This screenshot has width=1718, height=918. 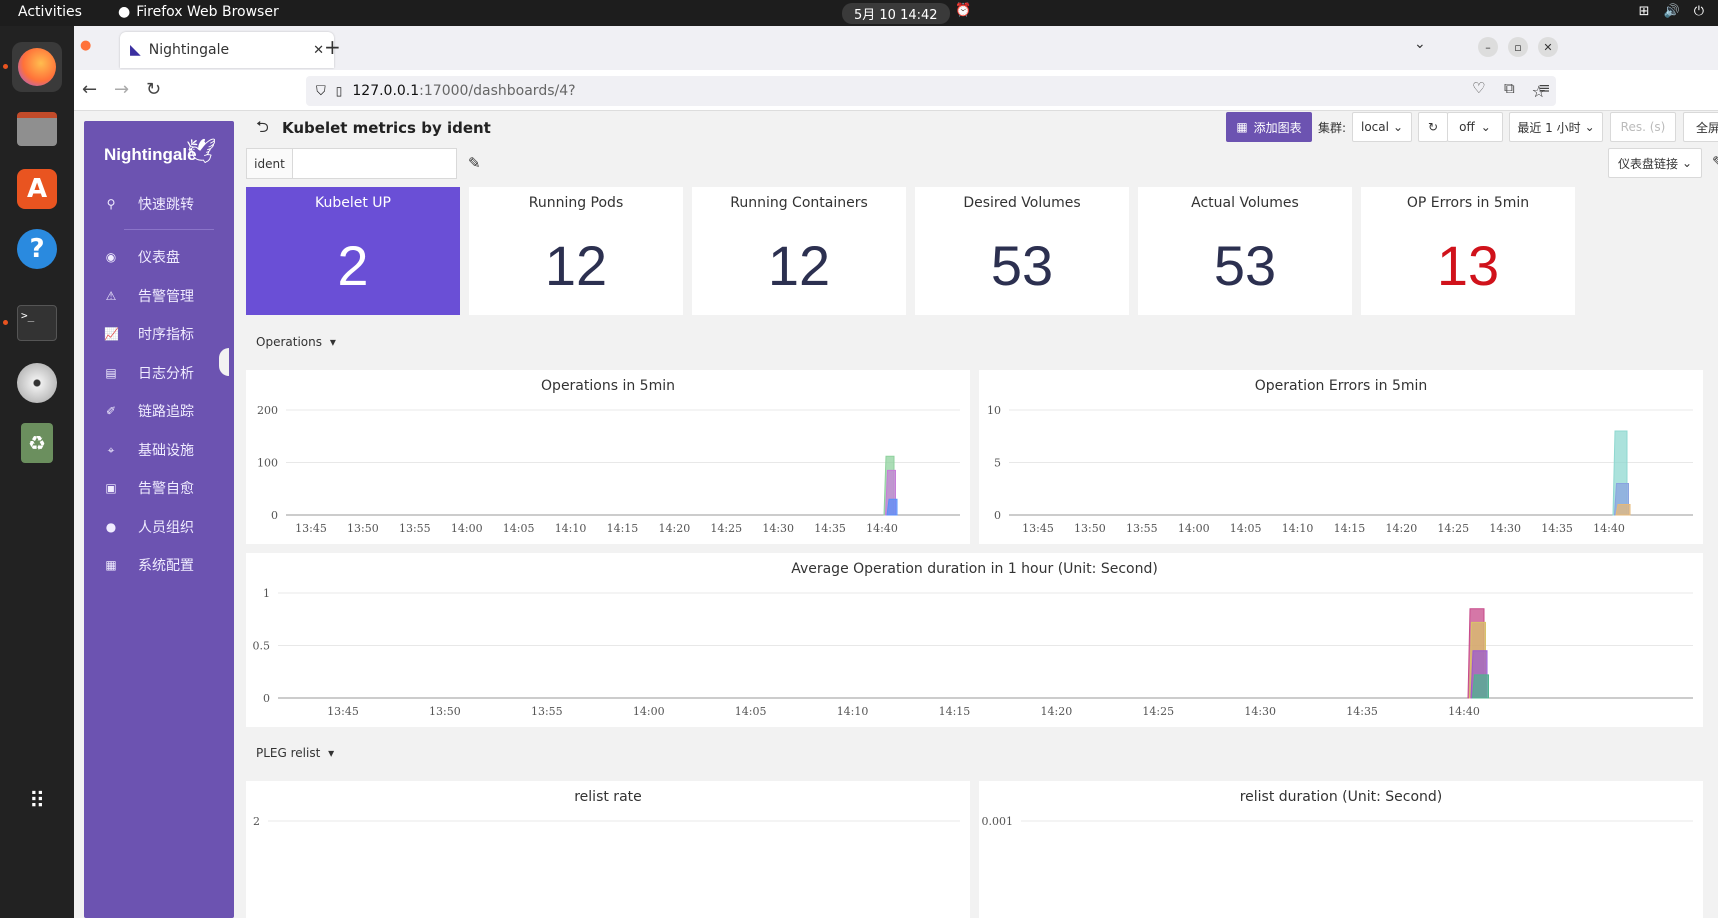 I want to click on stat-value: 53, so click(x=1245, y=265).